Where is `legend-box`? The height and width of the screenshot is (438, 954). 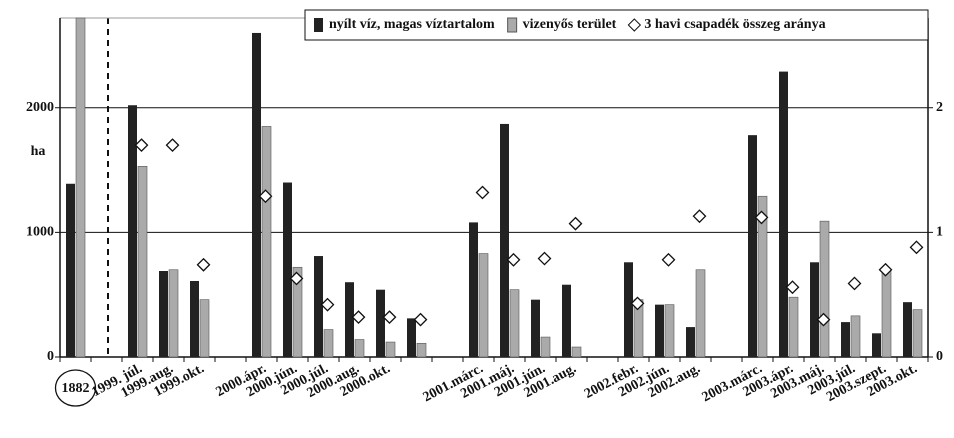
legend-box is located at coordinates (616, 25).